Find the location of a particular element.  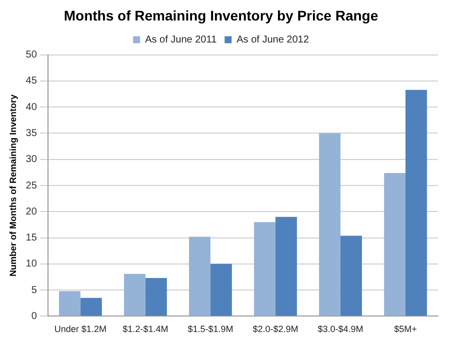

y-tick-label: 20 is located at coordinates (32, 212).